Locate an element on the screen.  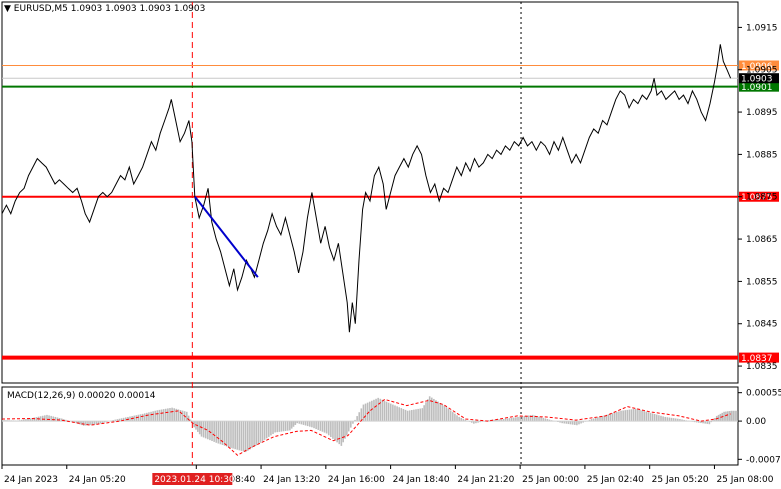
symbol-dropdown-icon: ▼ is located at coordinates (7, 9).